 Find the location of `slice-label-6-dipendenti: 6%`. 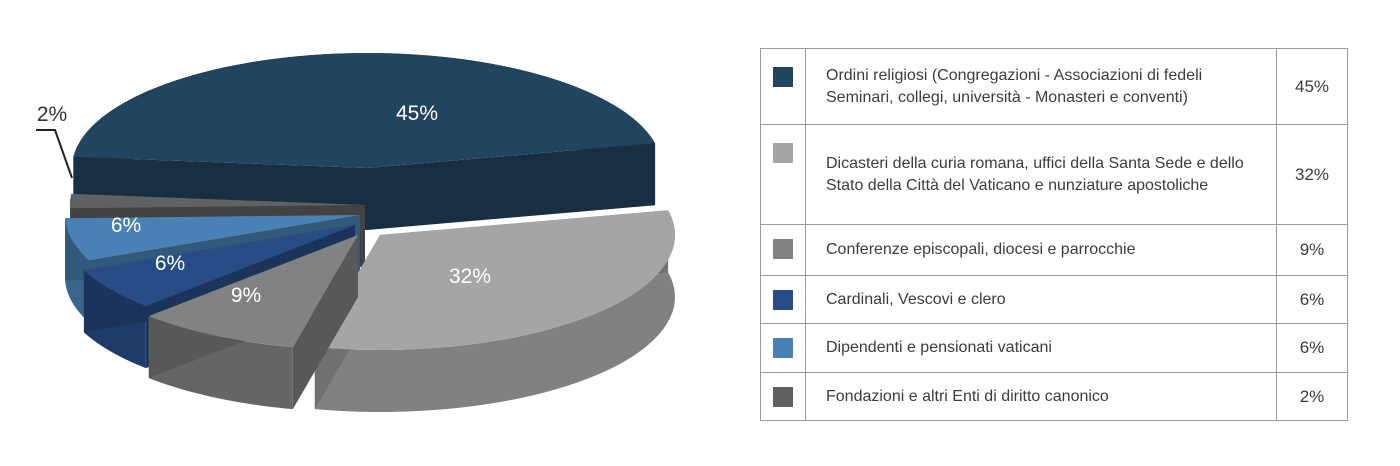

slice-label-6-dipendenti: 6% is located at coordinates (126, 225).